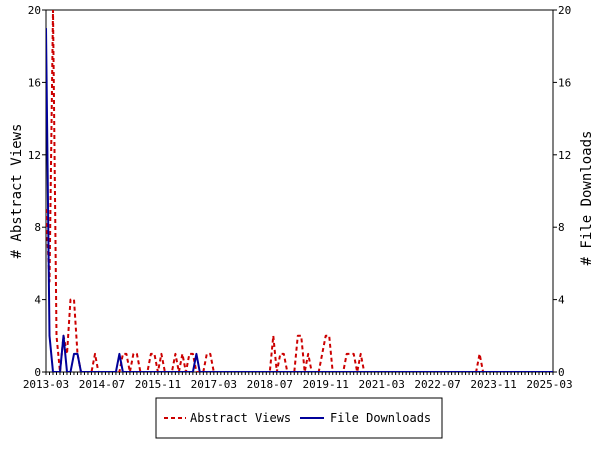 This screenshot has width=600, height=450. Describe the element at coordinates (561, 227) in the screenshot. I see `y-right-tick-label: 8` at that location.